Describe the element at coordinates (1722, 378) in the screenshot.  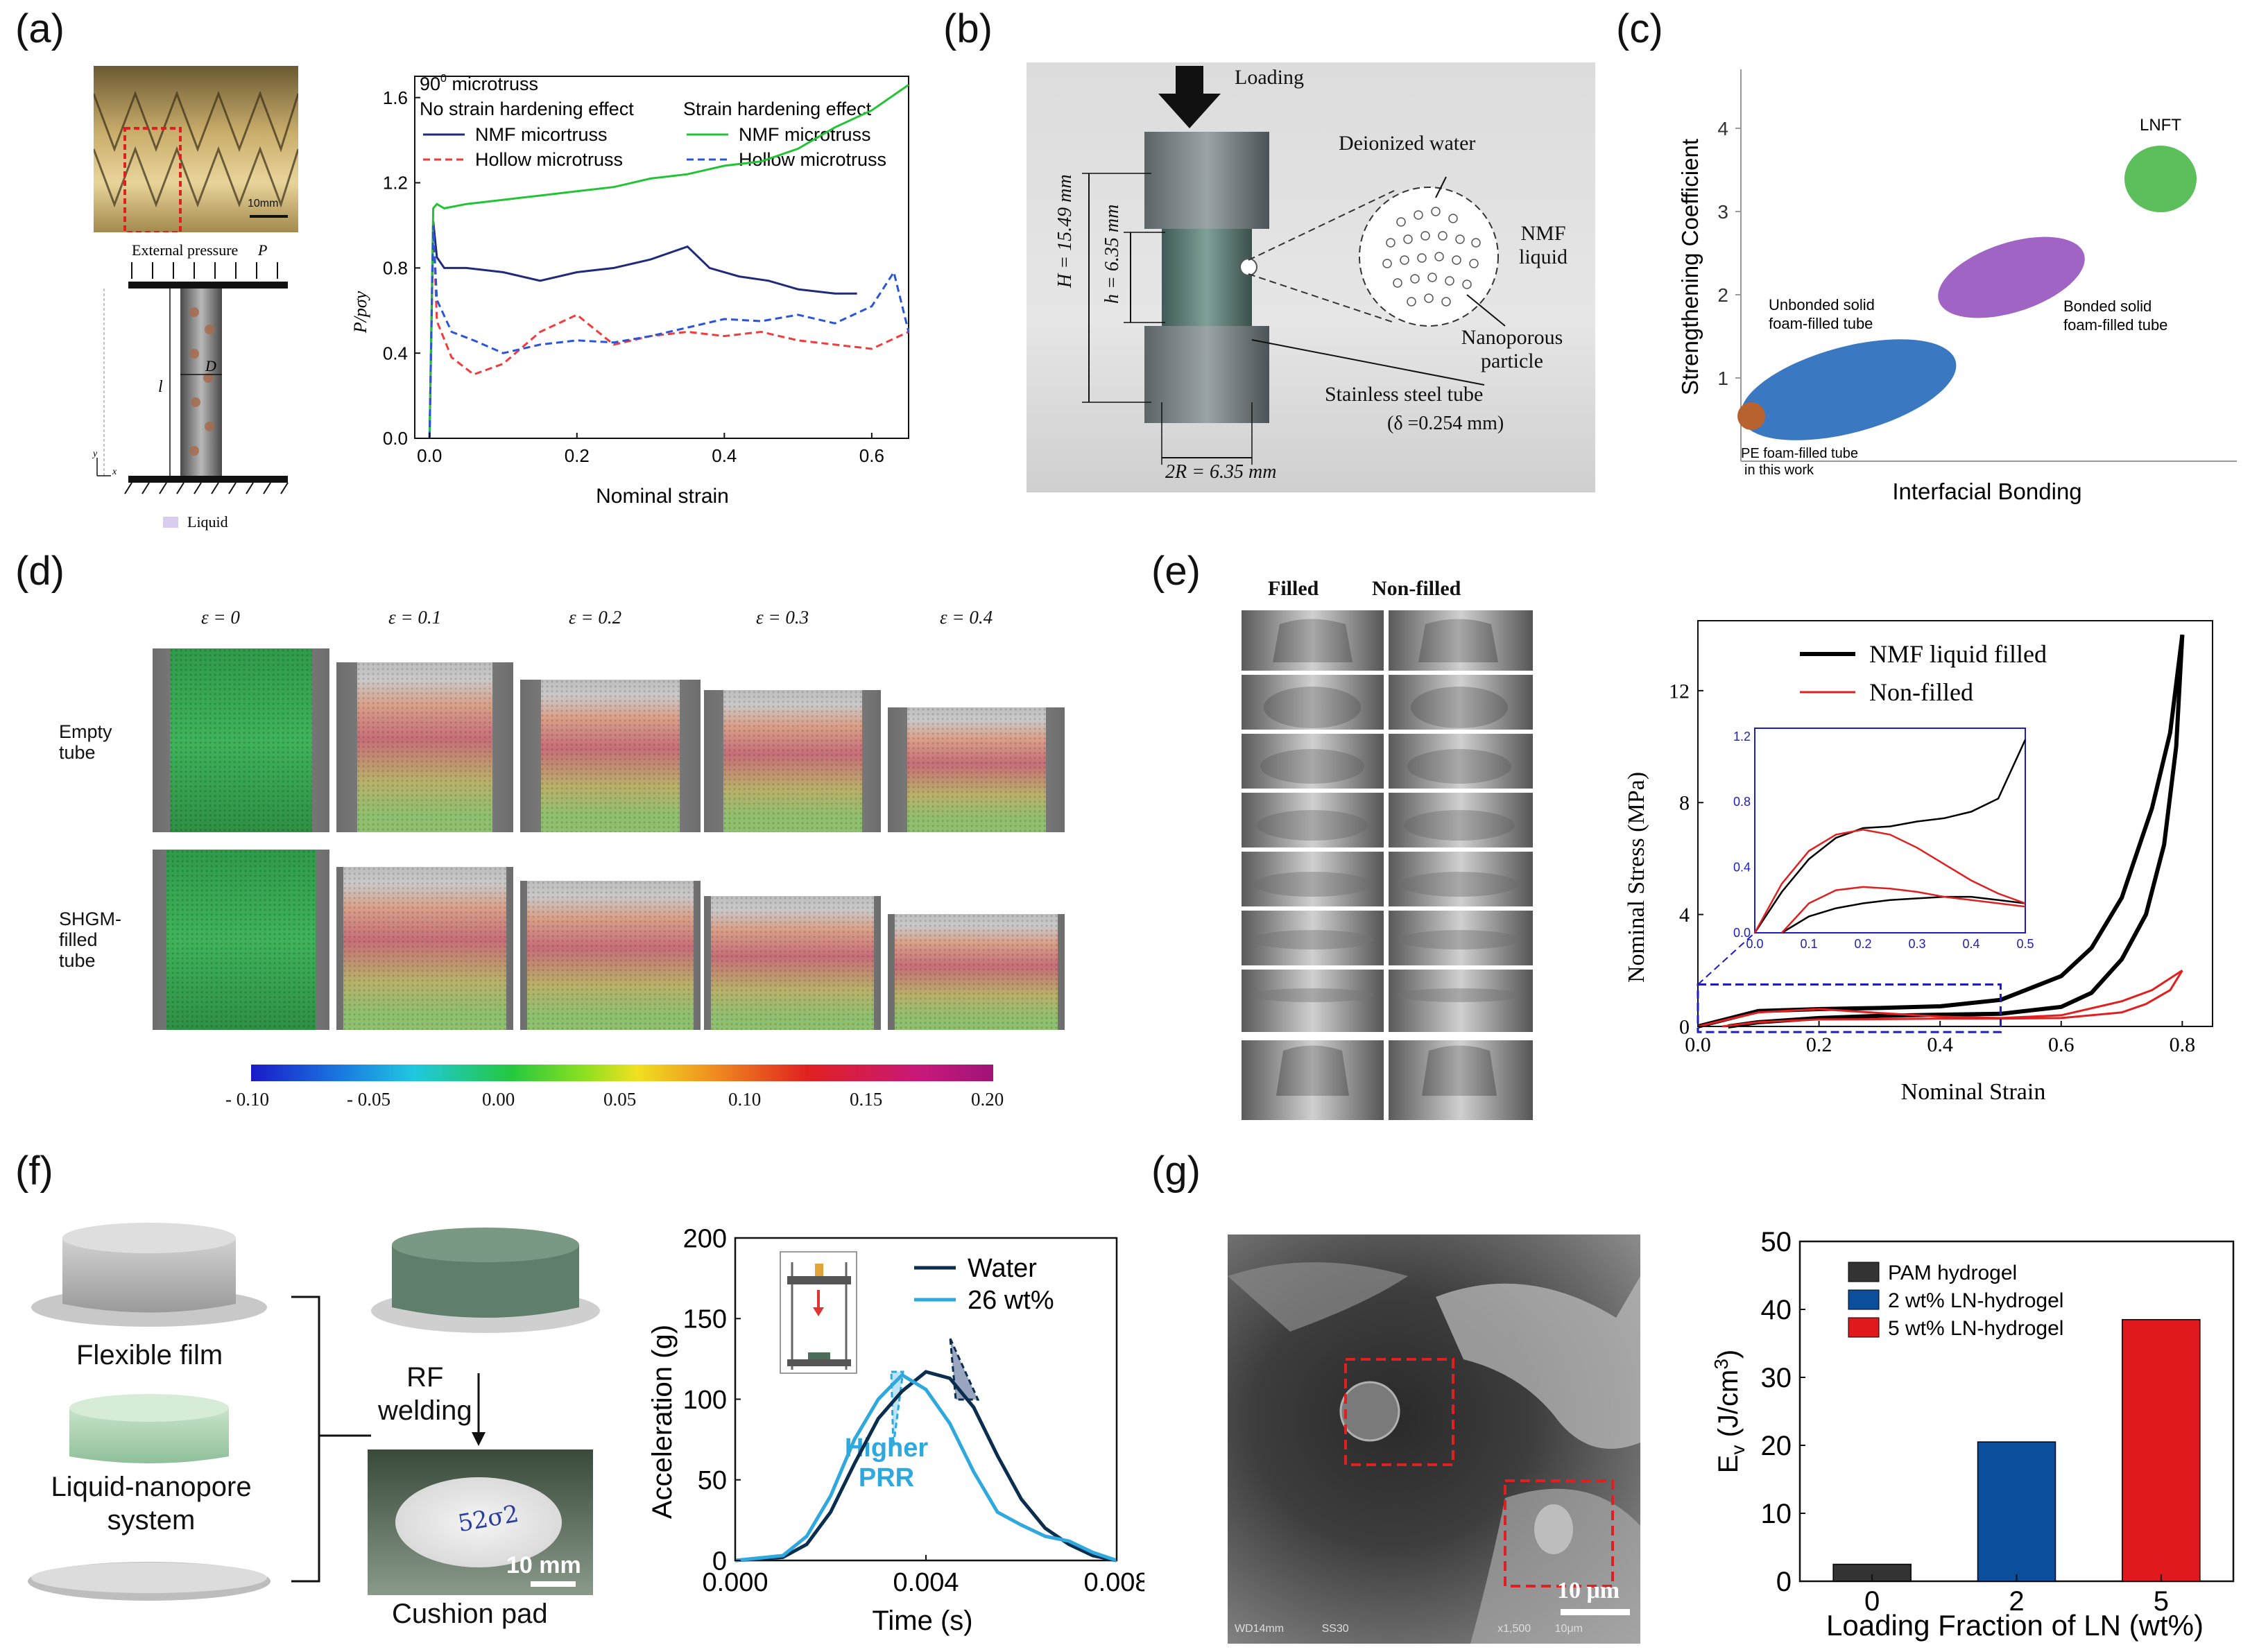
I see `chart-c-ytick-label-0: 1` at that location.